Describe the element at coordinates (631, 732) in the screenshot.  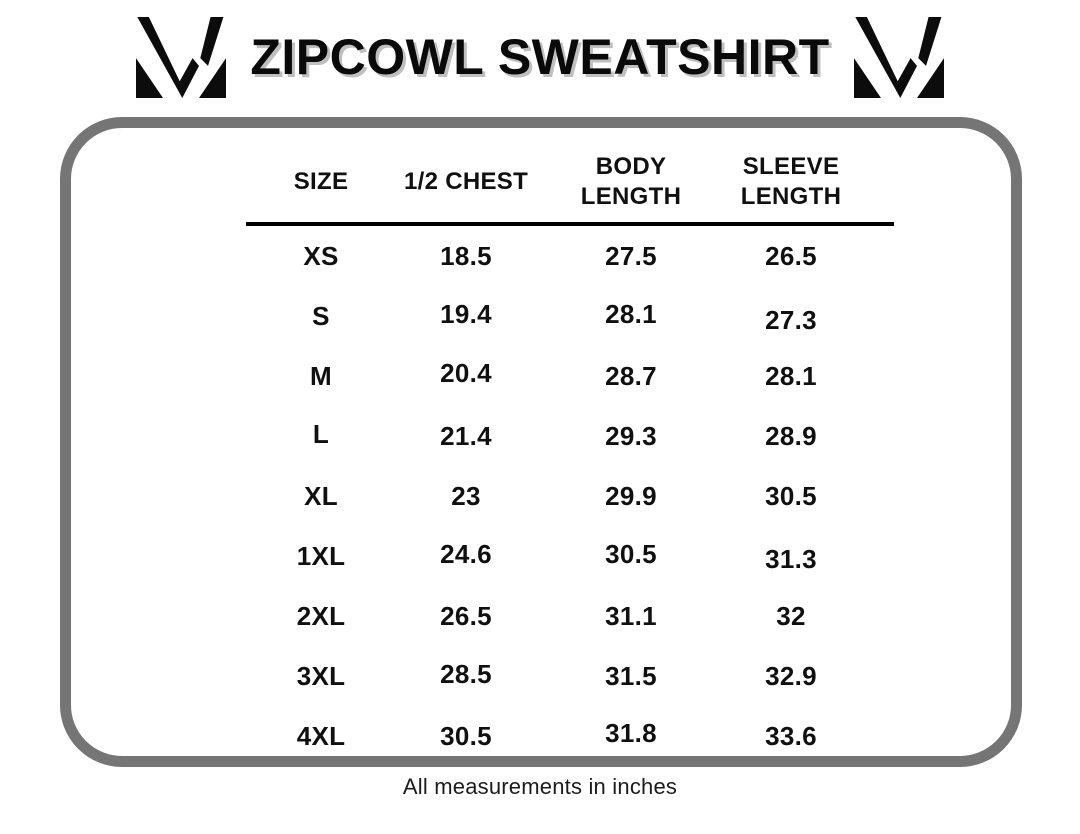
I see `cell-body-length: 31.8` at that location.